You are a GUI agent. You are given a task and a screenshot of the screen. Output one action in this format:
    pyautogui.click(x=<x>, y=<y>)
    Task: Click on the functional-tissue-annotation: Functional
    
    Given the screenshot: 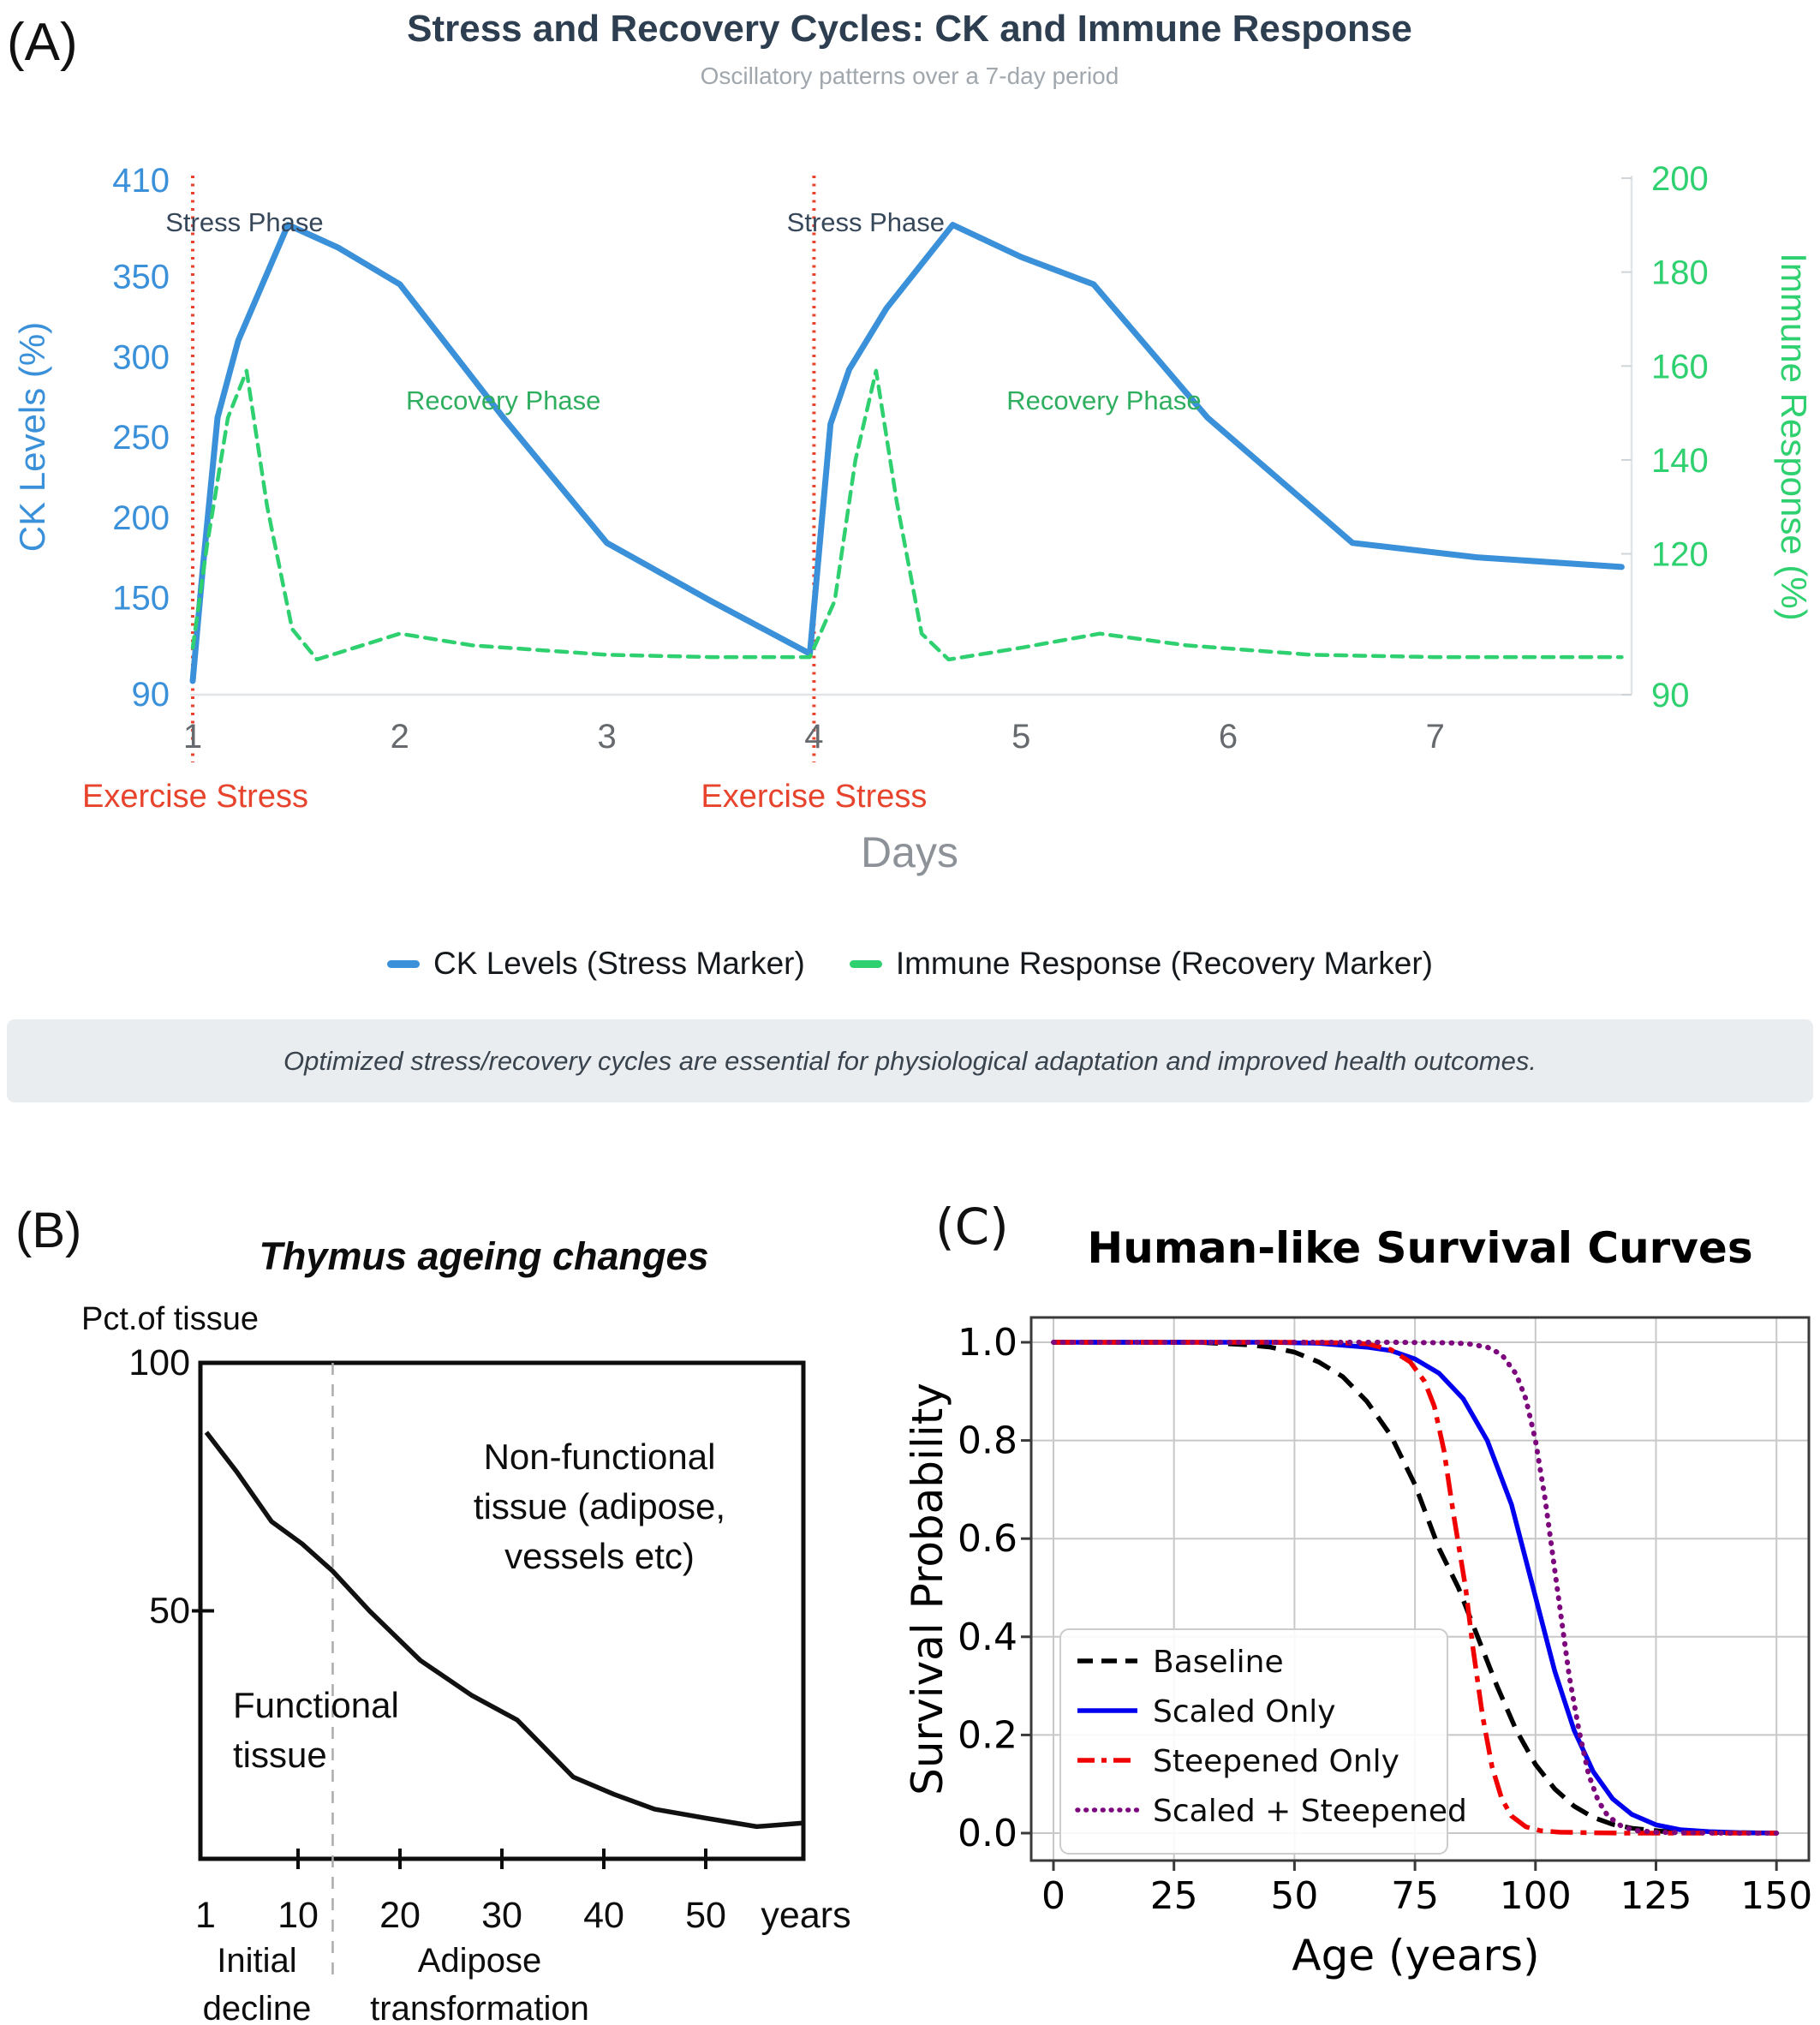 What is the action you would take?
    pyautogui.click(x=316, y=1705)
    